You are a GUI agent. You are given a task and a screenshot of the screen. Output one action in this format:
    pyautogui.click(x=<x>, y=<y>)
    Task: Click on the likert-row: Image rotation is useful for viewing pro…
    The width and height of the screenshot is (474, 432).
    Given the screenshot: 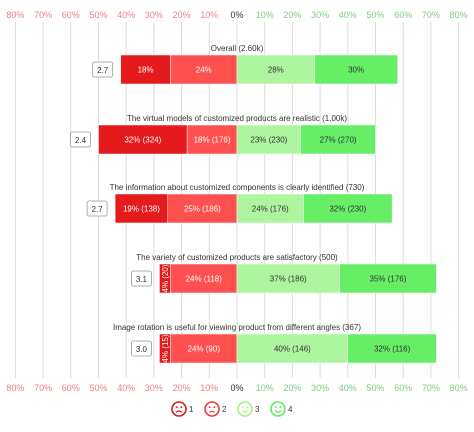 What is the action you would take?
    pyautogui.click(x=275, y=343)
    